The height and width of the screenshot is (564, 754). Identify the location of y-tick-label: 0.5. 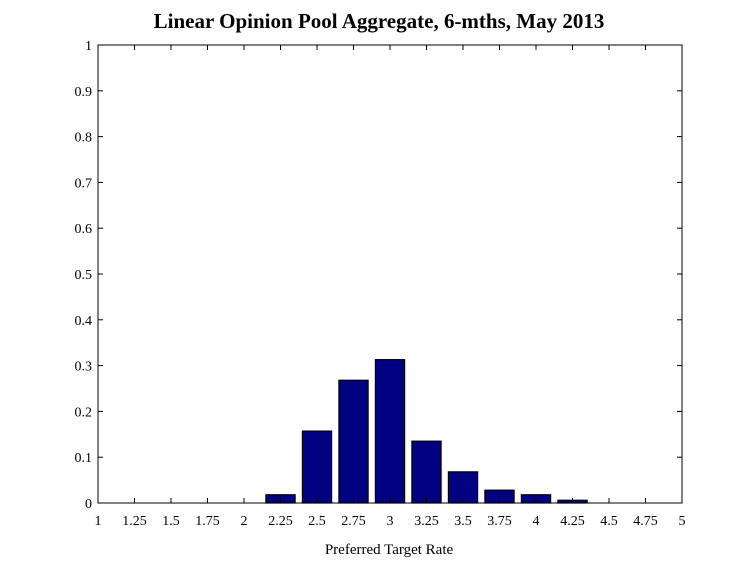
(84, 275).